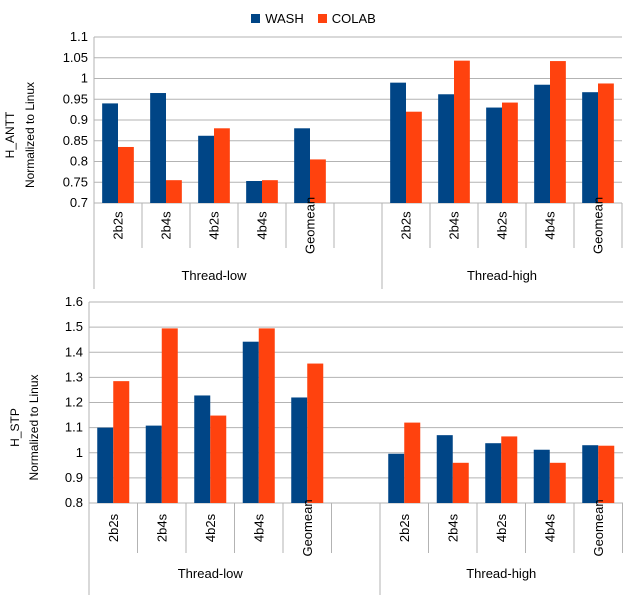 The image size is (627, 598). I want to click on legend-label-wash: WASH, so click(284, 18).